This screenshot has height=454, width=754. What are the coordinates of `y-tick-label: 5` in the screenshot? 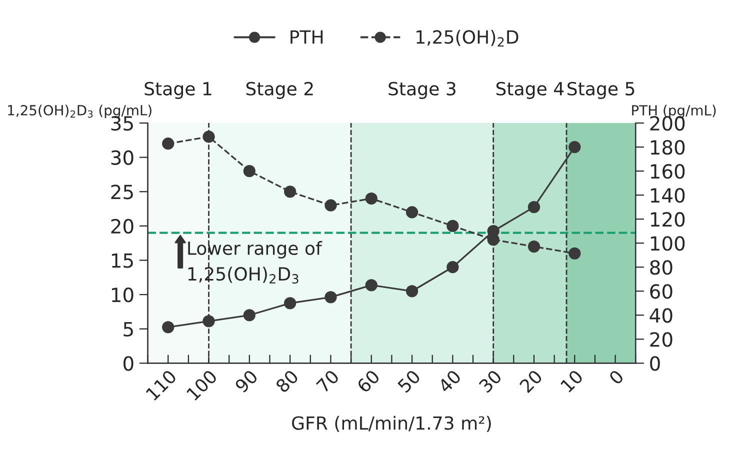 It's located at (128, 329).